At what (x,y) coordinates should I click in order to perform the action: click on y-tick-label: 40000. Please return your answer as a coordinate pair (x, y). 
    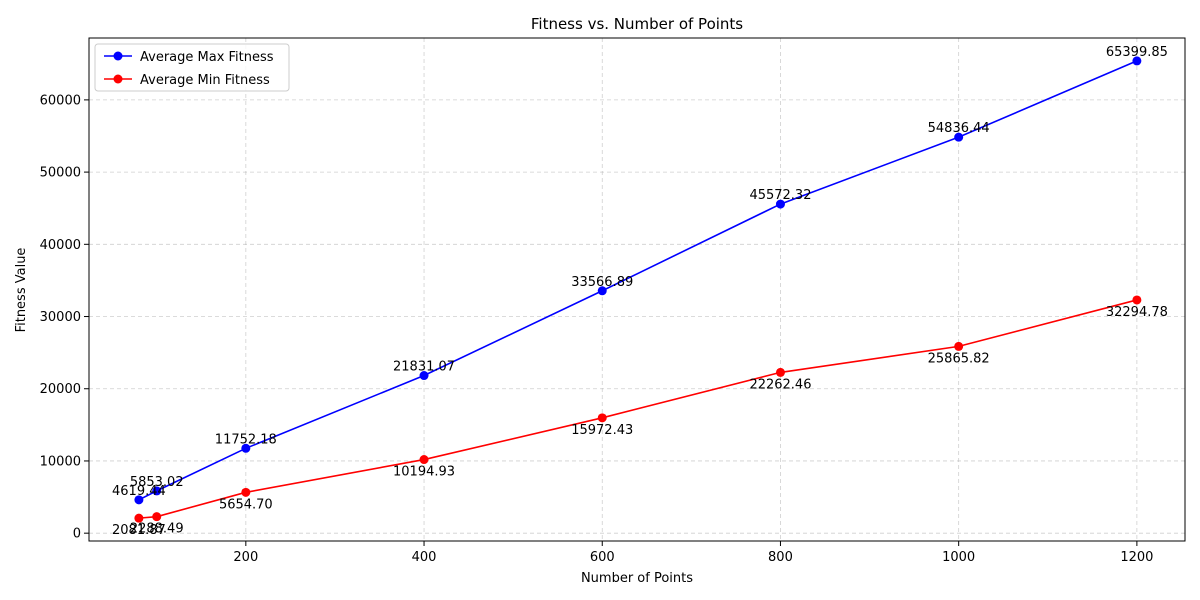
    Looking at the image, I should click on (60, 245).